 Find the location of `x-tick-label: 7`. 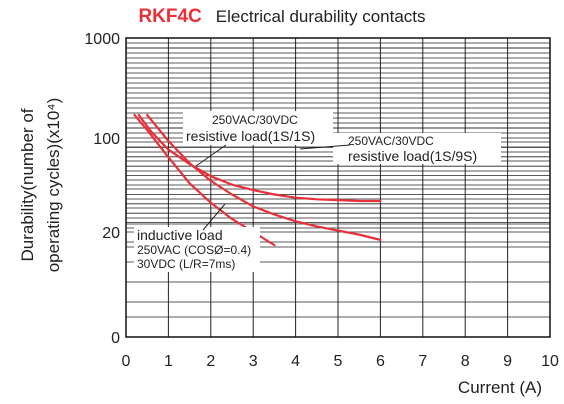

x-tick-label: 7 is located at coordinates (422, 361).